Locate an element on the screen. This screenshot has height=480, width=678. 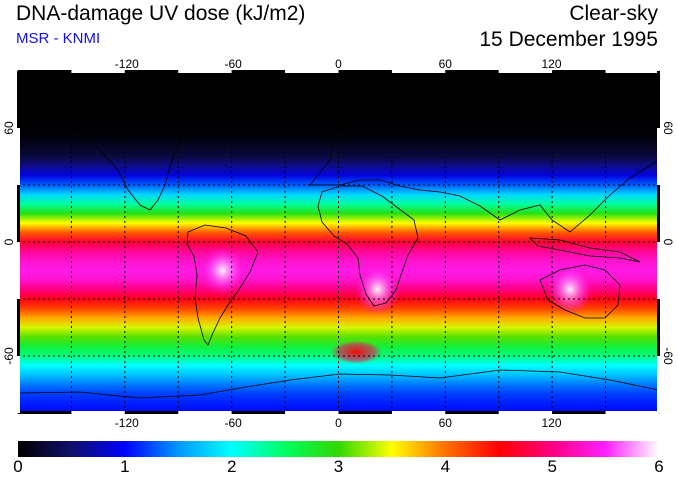
sky-condition-label: Clear-sky is located at coordinates (613, 13).